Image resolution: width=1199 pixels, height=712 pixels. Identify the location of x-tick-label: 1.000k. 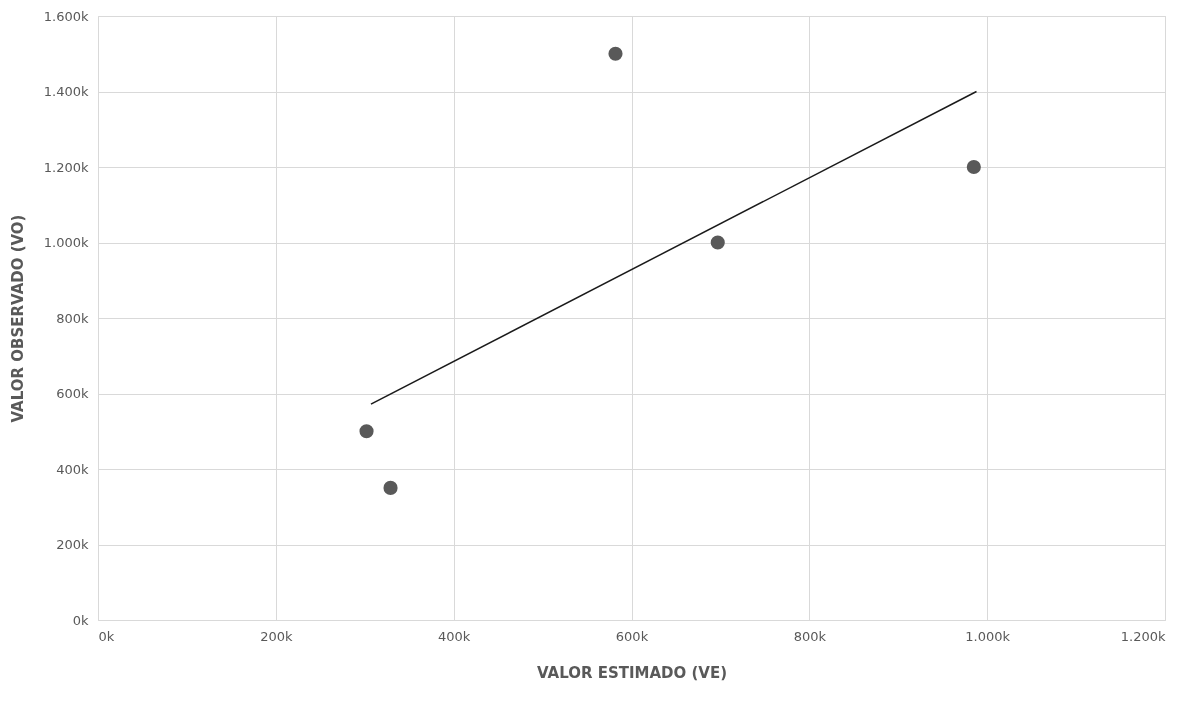
(988, 636).